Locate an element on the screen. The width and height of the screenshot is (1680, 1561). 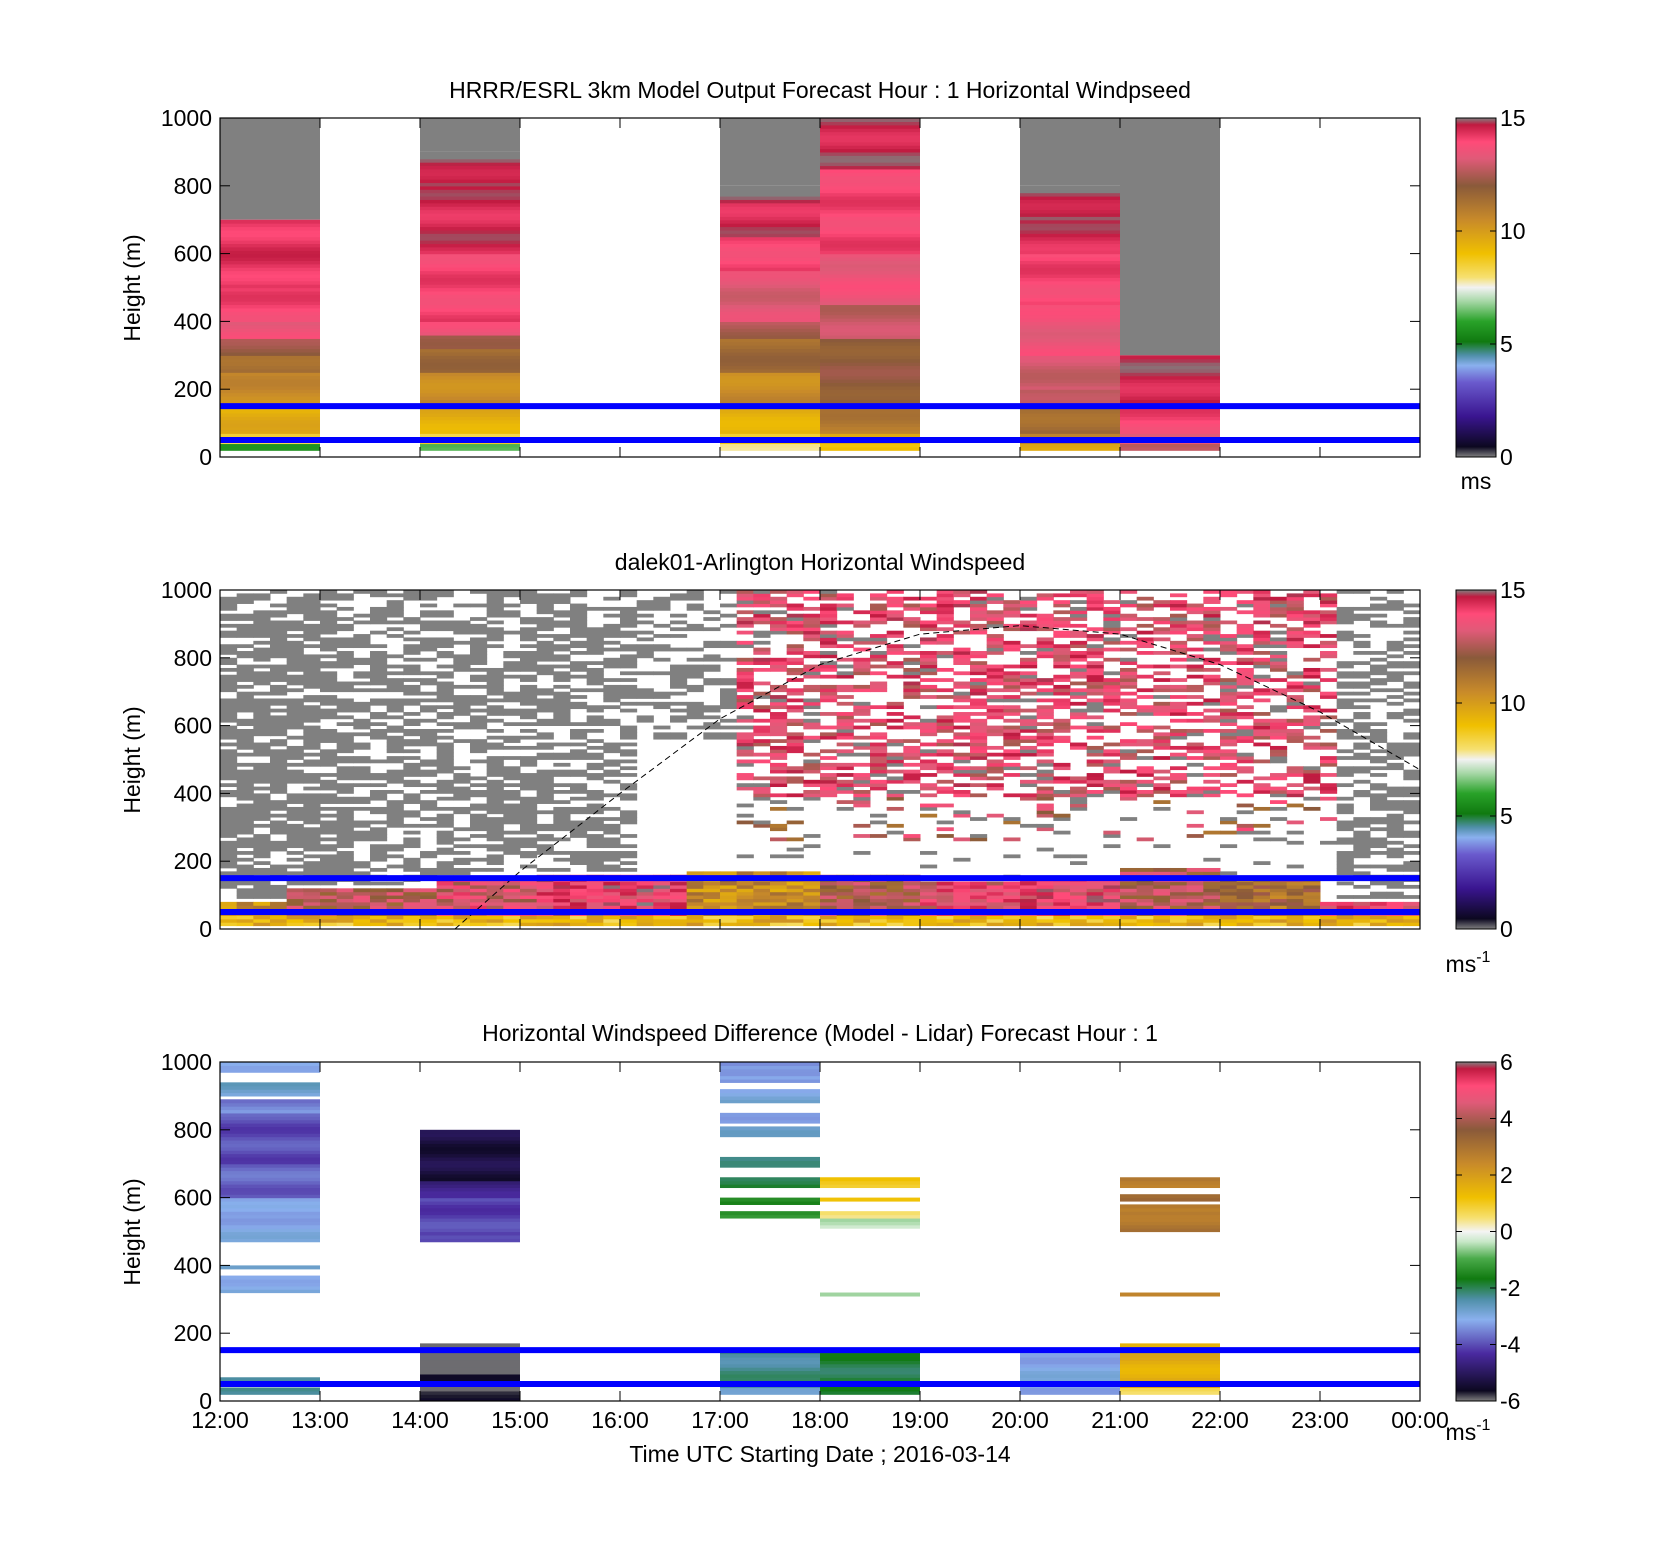
x-tick-label: 00:00 is located at coordinates (1420, 1420).